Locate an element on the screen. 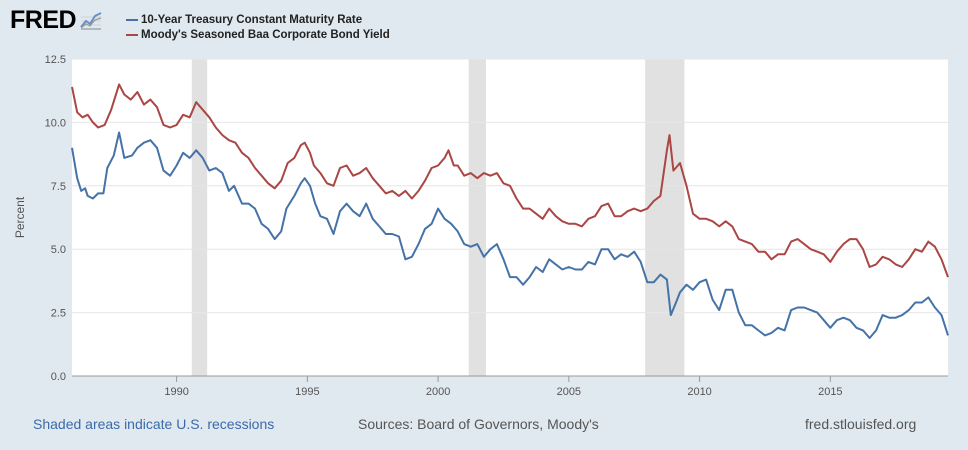 The image size is (968, 450). x-tick-label: 2010 is located at coordinates (699, 392).